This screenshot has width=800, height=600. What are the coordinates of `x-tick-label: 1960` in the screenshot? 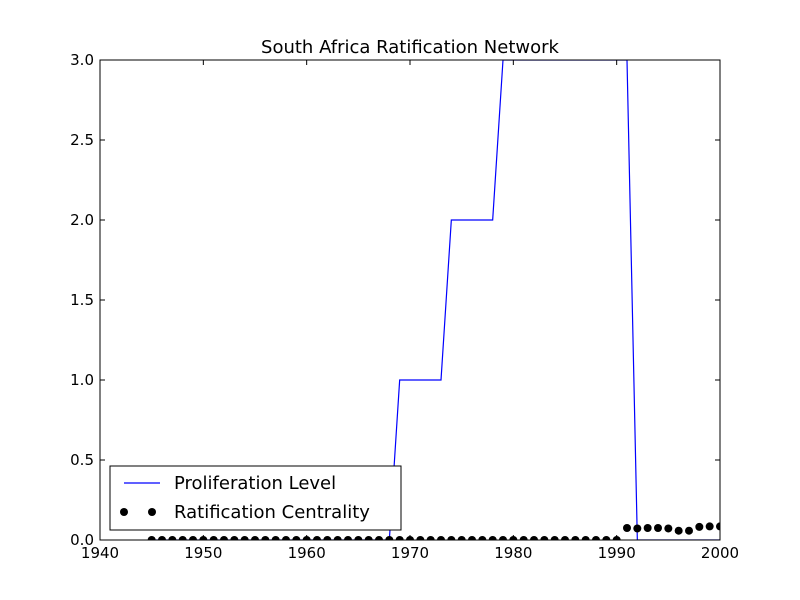 It's located at (307, 553).